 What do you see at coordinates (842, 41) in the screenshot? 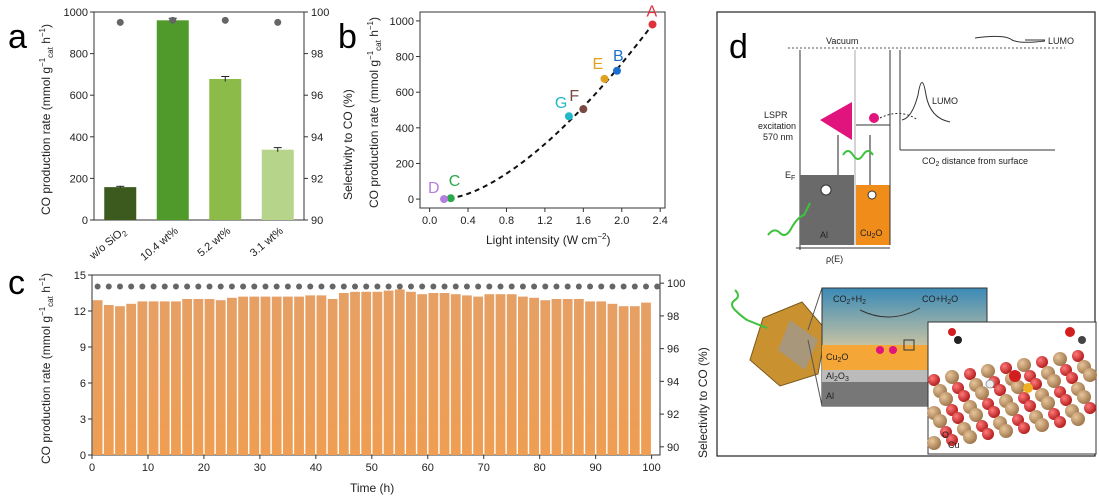
I see `vacuum-label: Vacuum` at bounding box center [842, 41].